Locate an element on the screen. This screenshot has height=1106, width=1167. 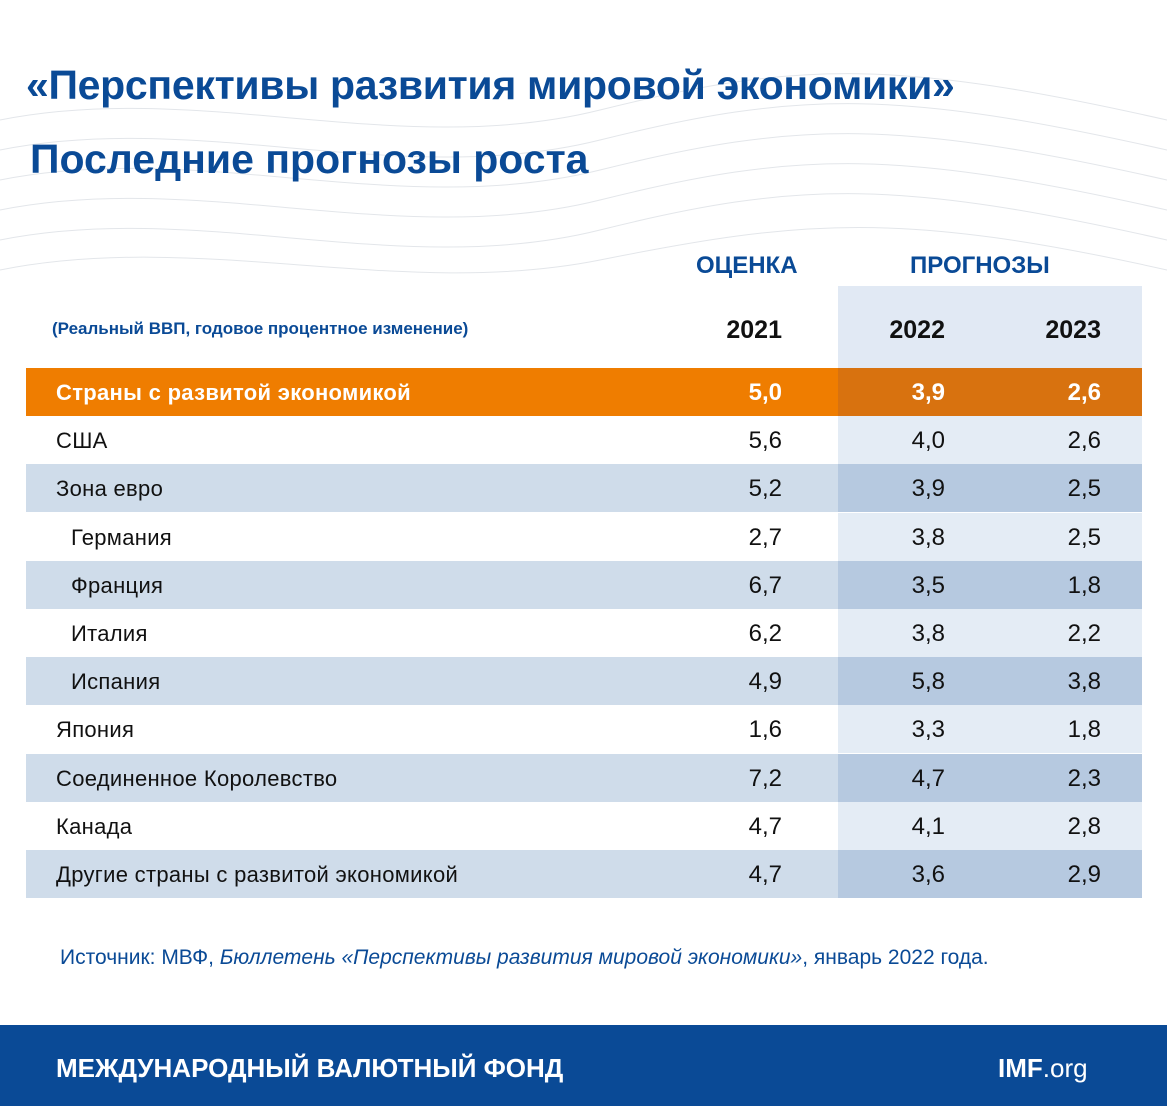
row-label: Франция is located at coordinates (117, 585).